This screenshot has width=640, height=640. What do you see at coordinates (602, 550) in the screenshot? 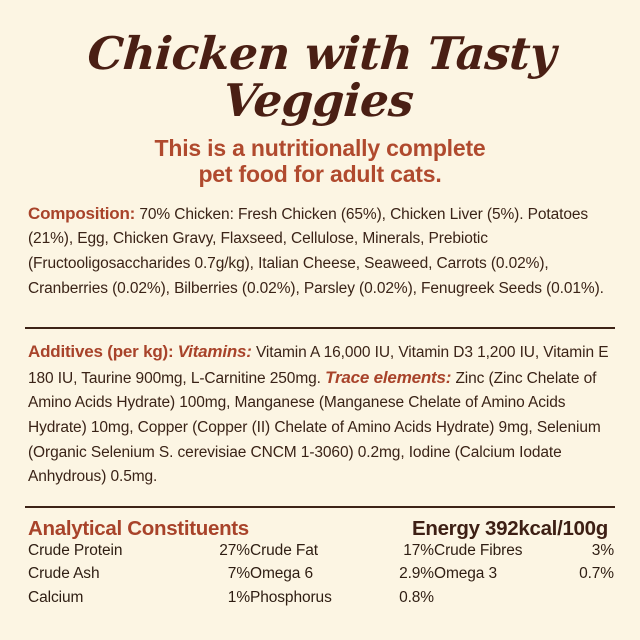
I see `constituent-value: 3%` at bounding box center [602, 550].